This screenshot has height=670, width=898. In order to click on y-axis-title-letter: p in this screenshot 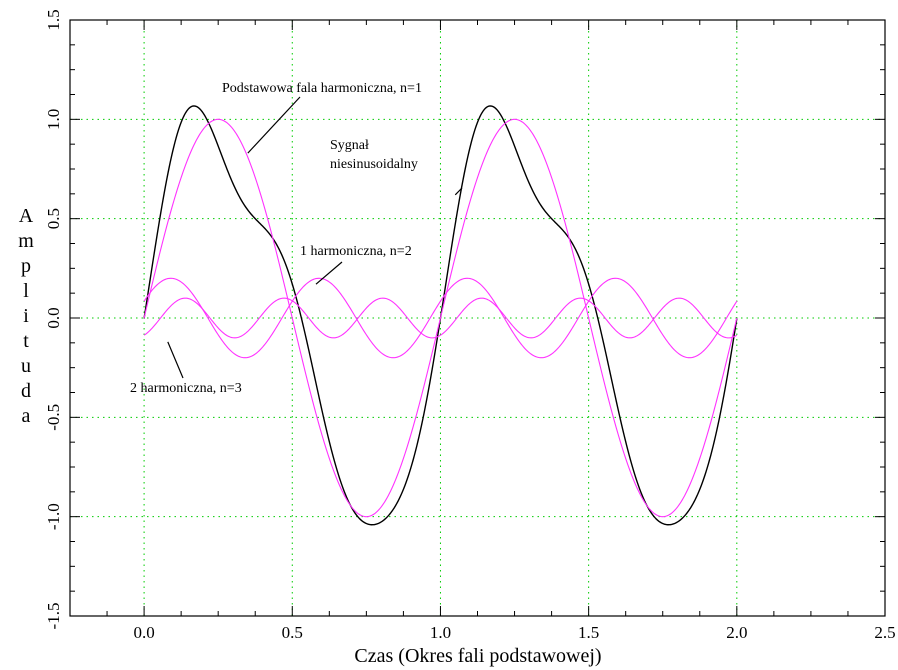, I will do `click(26, 266)`.